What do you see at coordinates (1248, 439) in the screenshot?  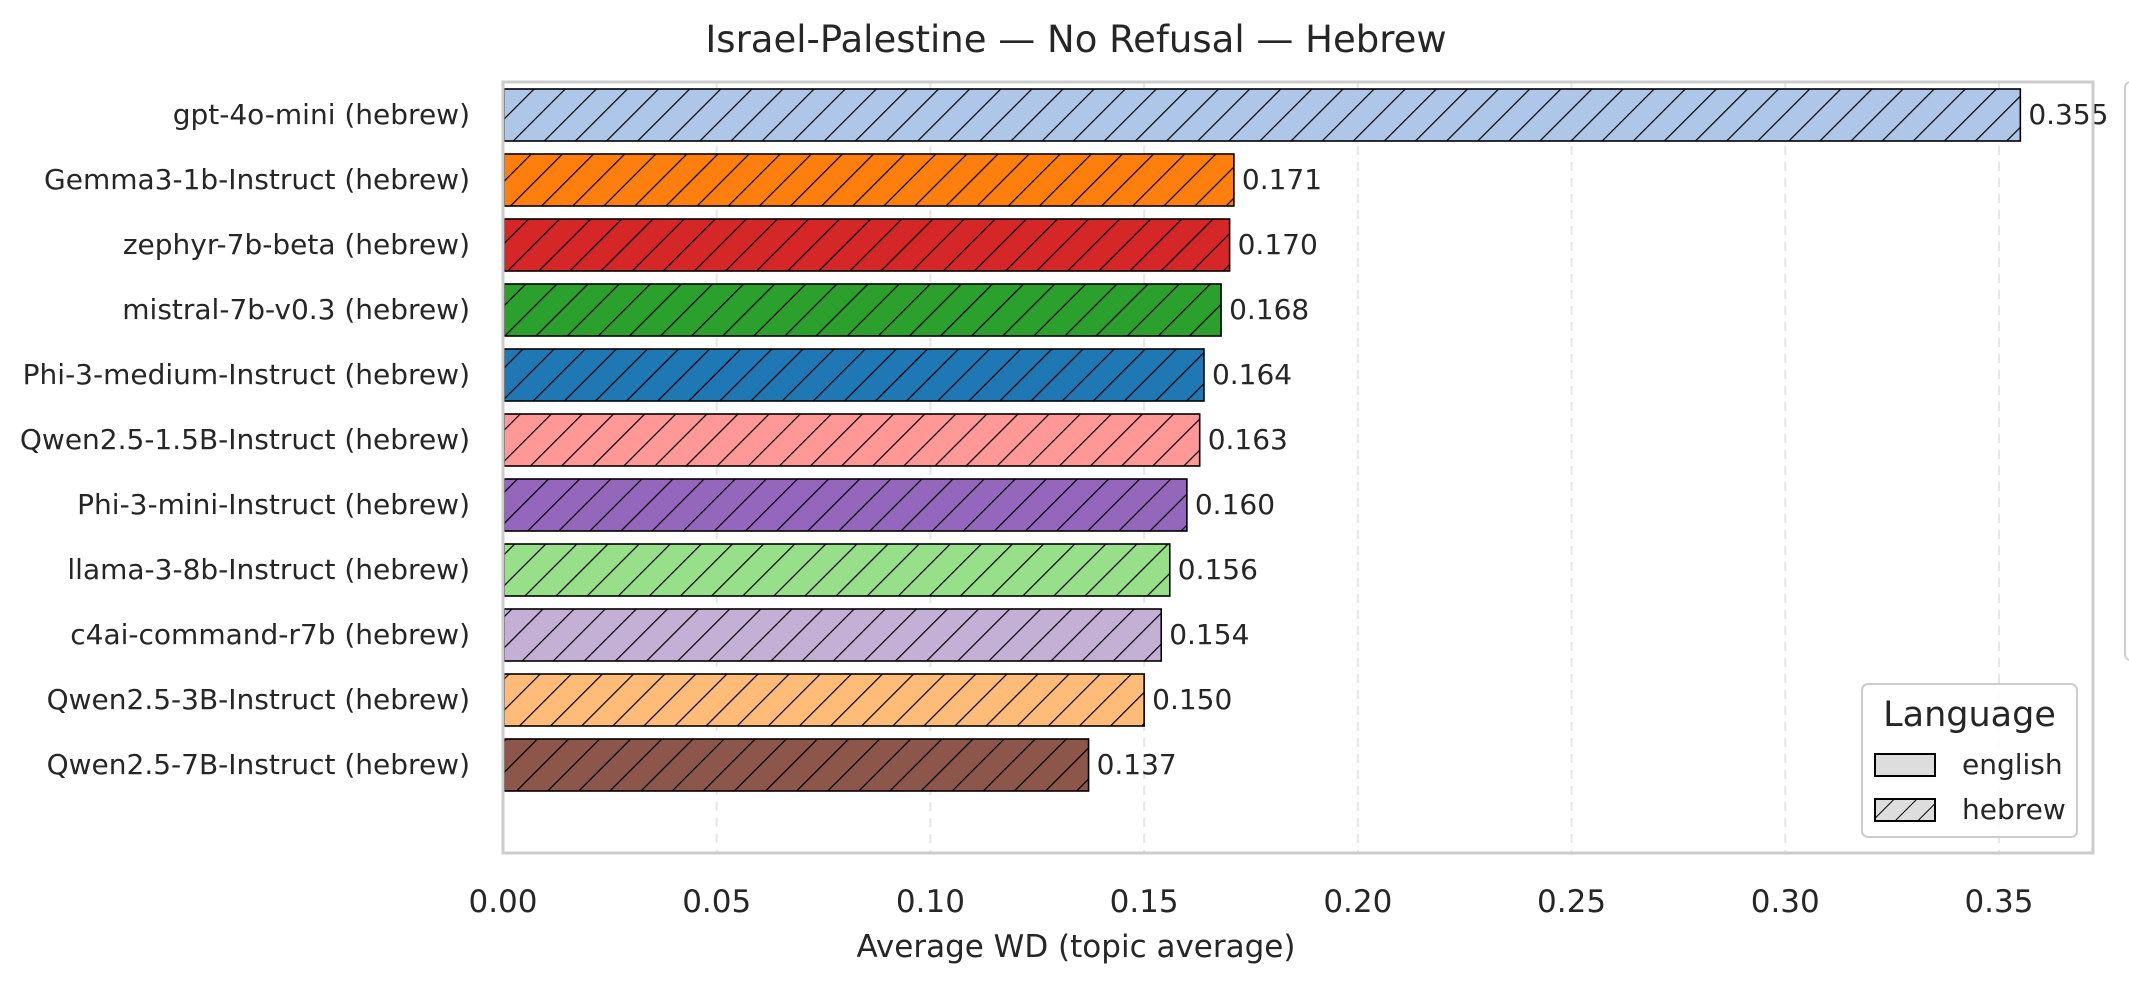 I see `bar-value-label: 0.163` at bounding box center [1248, 439].